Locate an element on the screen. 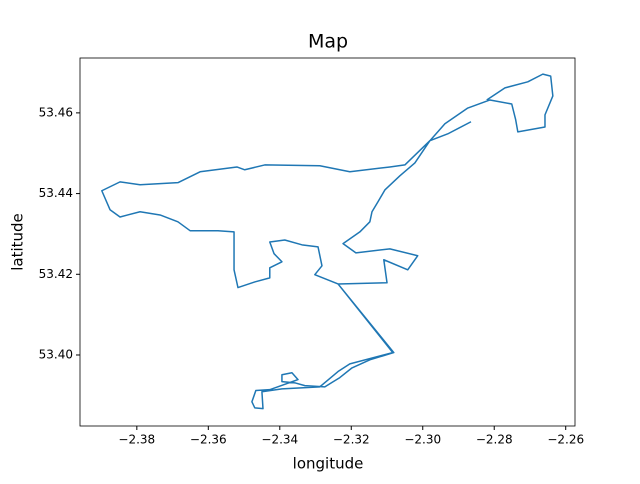 This screenshot has height=484, width=640. x-tick-label: −2.34 is located at coordinates (279, 440).